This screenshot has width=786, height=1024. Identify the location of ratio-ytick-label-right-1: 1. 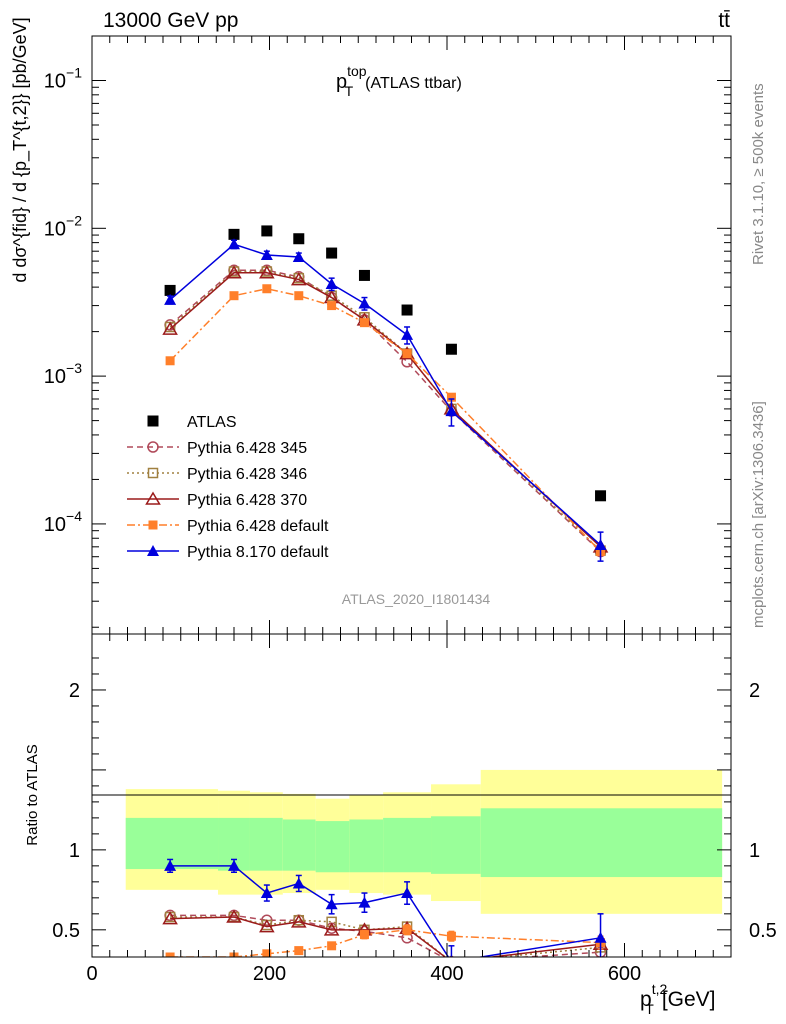
(754, 851).